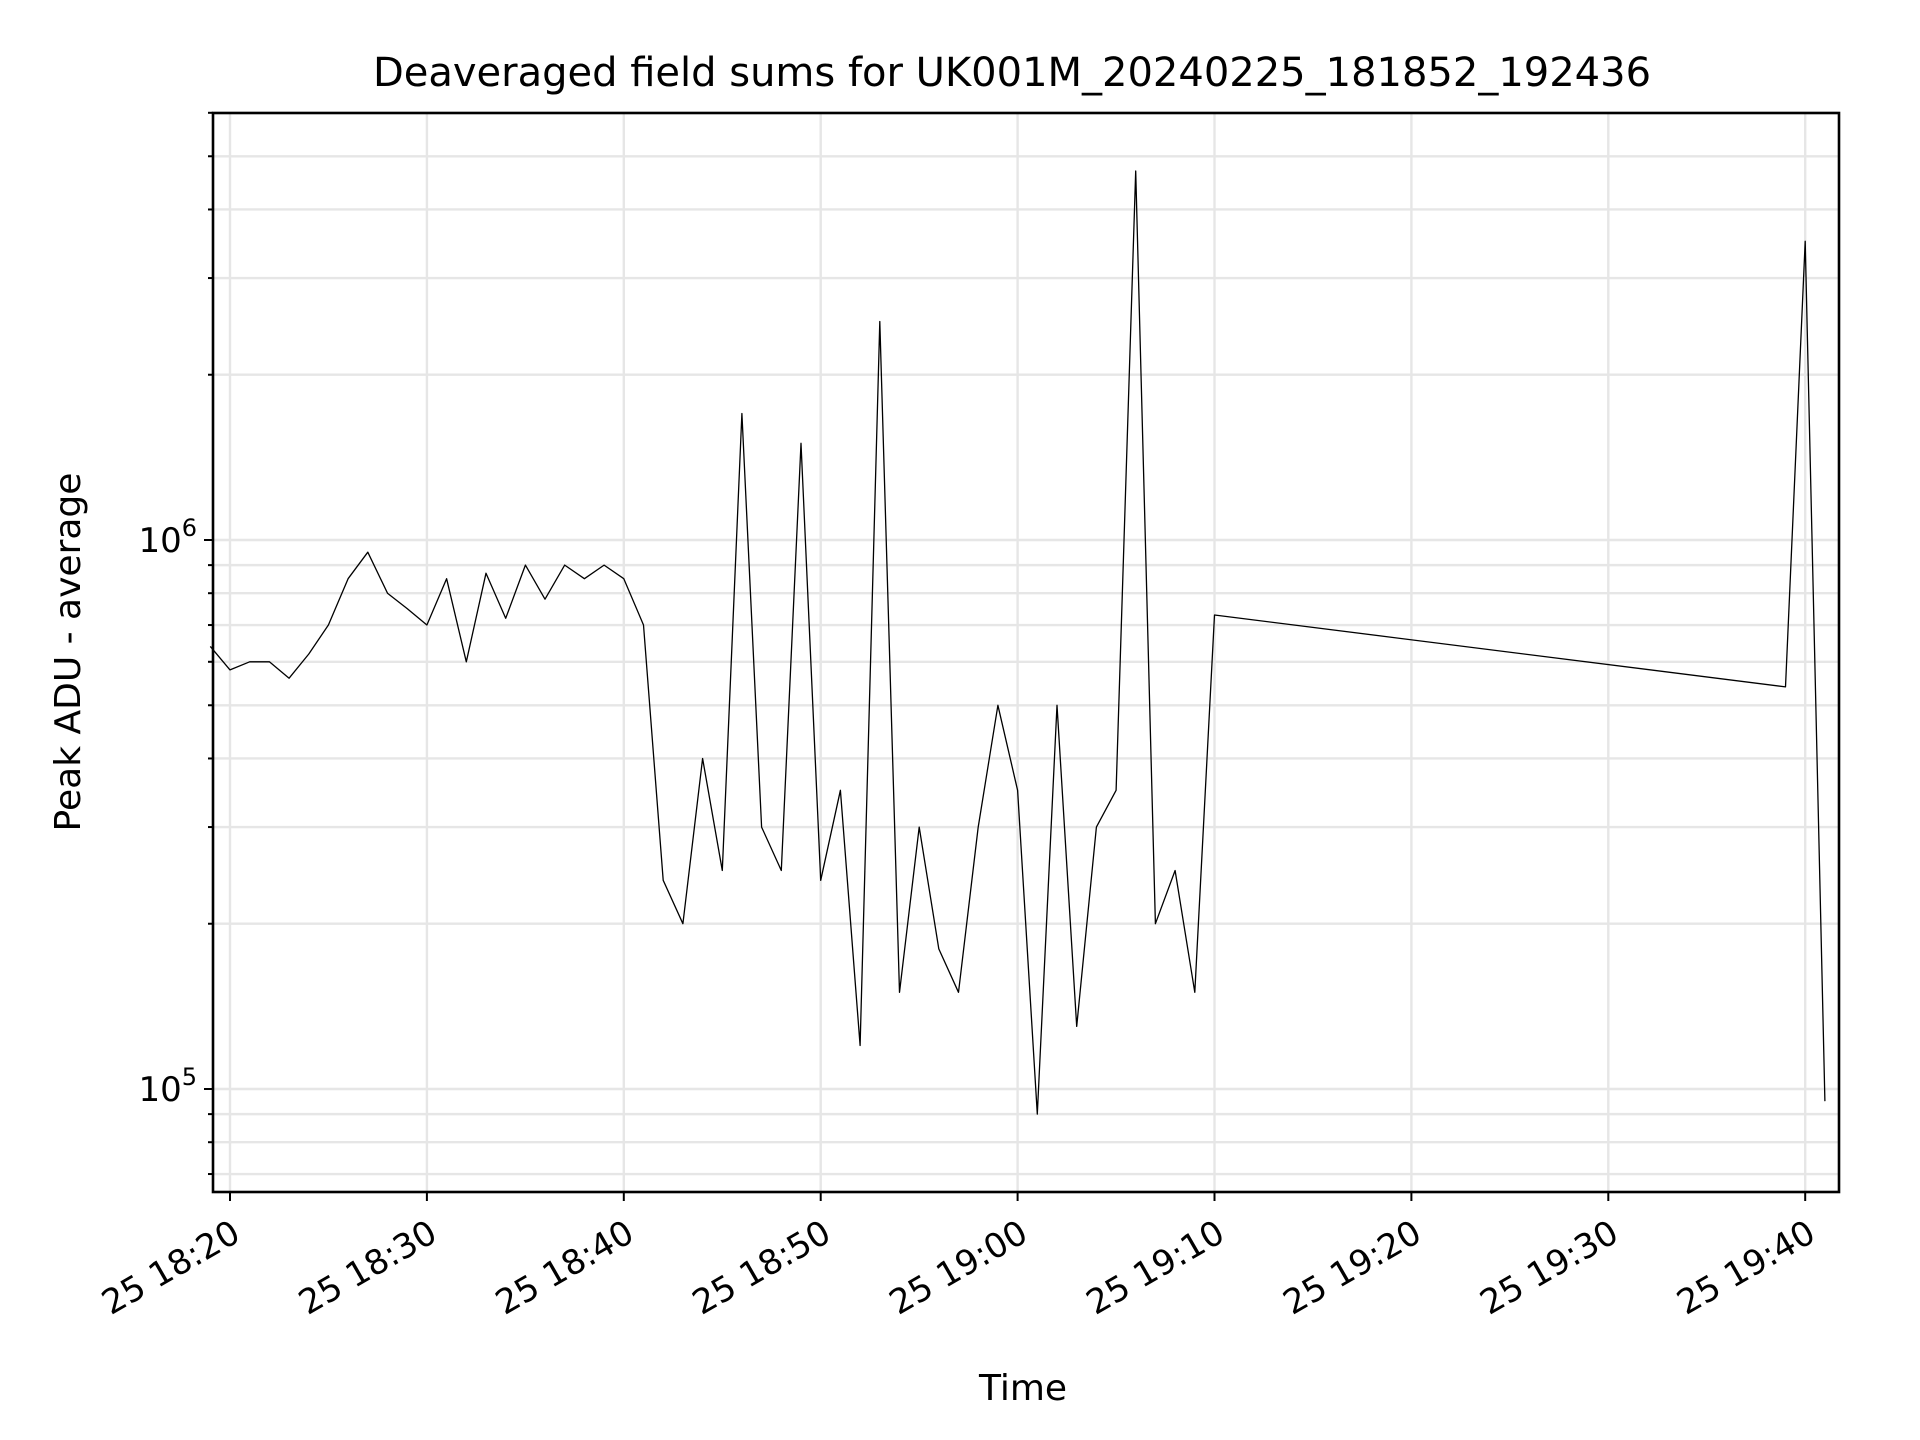 Image resolution: width=1920 pixels, height=1440 pixels. What do you see at coordinates (368, 1268) in the screenshot?
I see `x-tick-label: 25 18:30` at bounding box center [368, 1268].